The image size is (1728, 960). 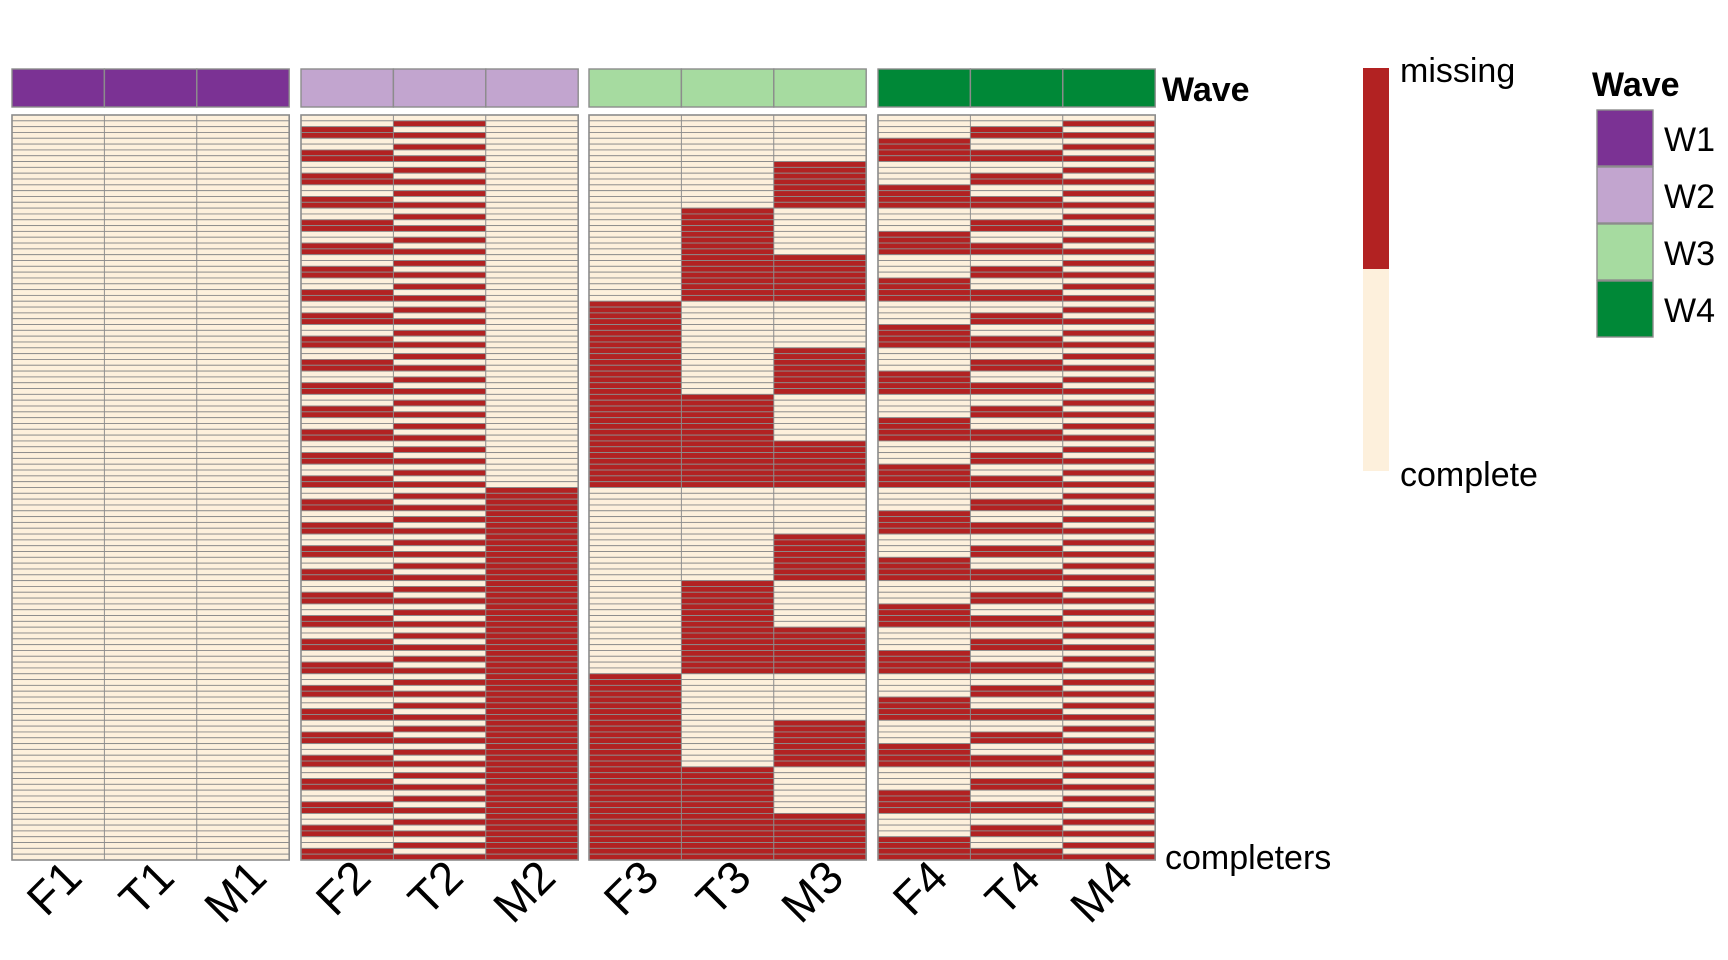 What do you see at coordinates (524, 891) in the screenshot?
I see `column-label-M2: M2` at bounding box center [524, 891].